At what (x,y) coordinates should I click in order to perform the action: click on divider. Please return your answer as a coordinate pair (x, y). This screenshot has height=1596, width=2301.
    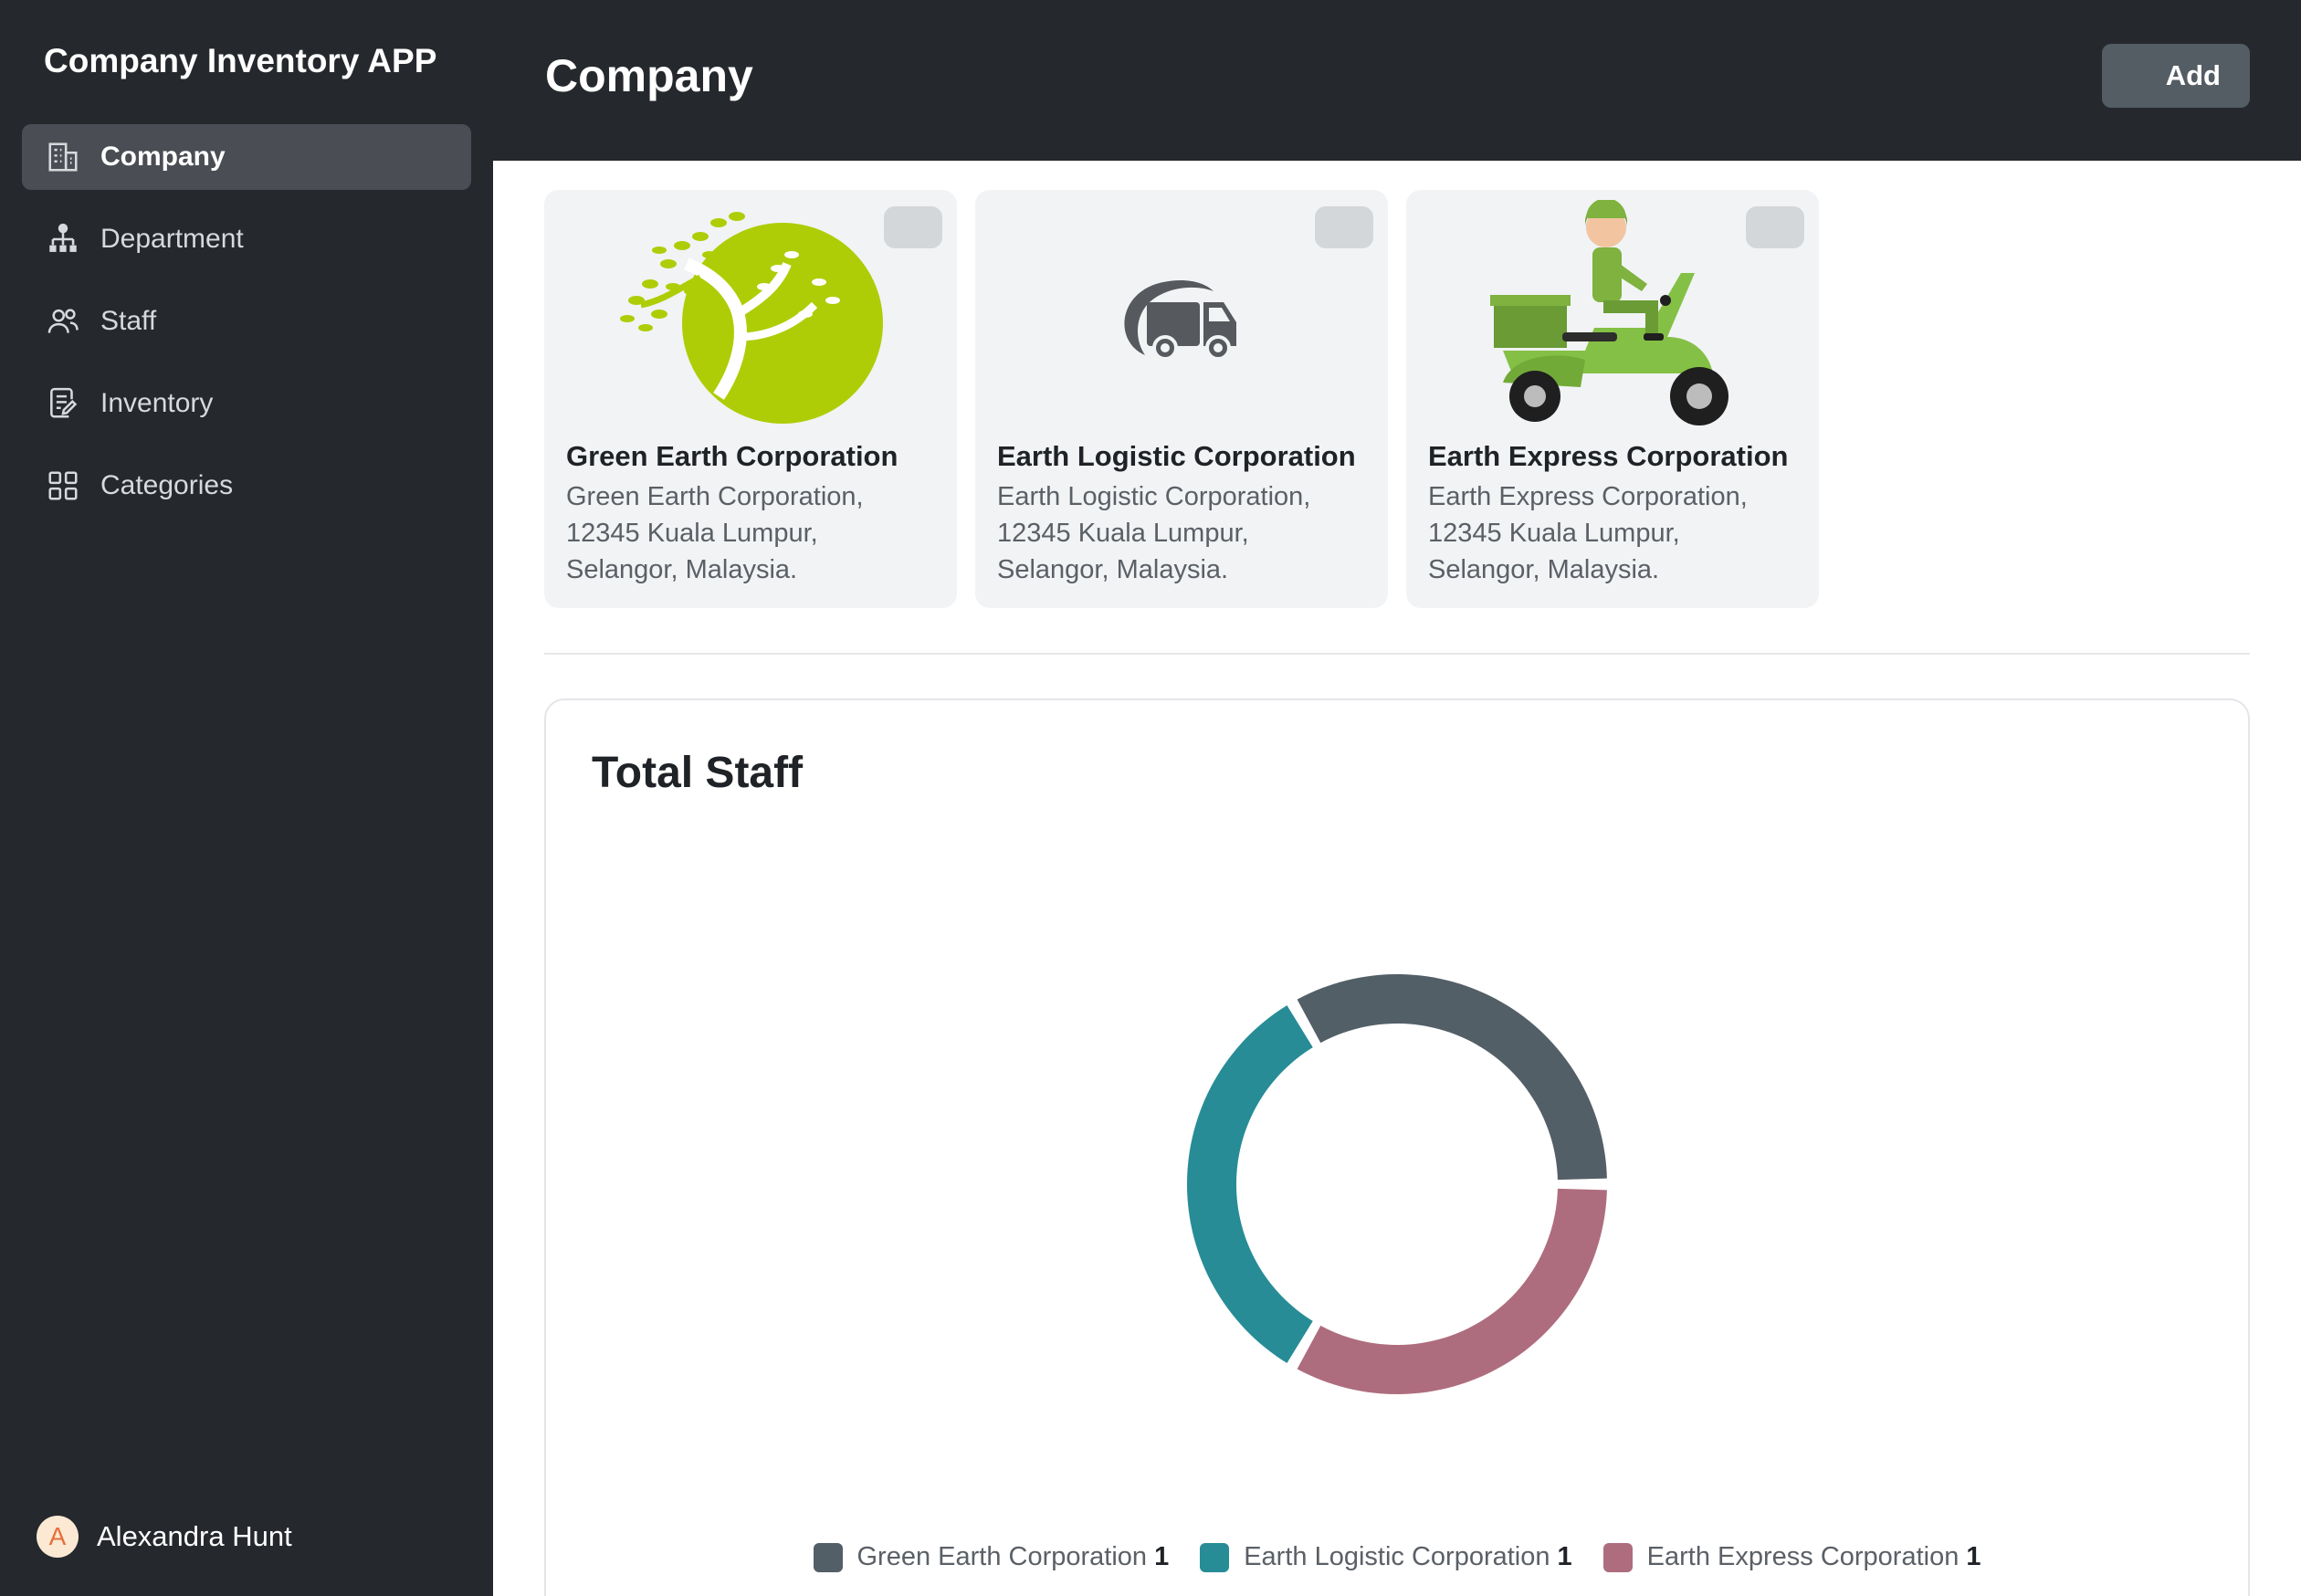
    Looking at the image, I should click on (1397, 654).